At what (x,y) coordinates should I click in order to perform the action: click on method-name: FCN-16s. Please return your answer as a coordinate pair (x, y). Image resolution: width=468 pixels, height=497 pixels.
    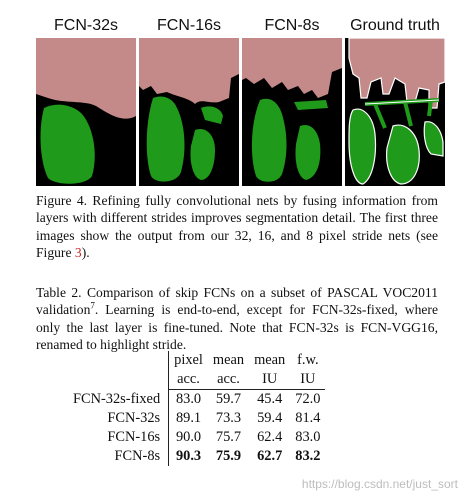
    Looking at the image, I should click on (119, 437).